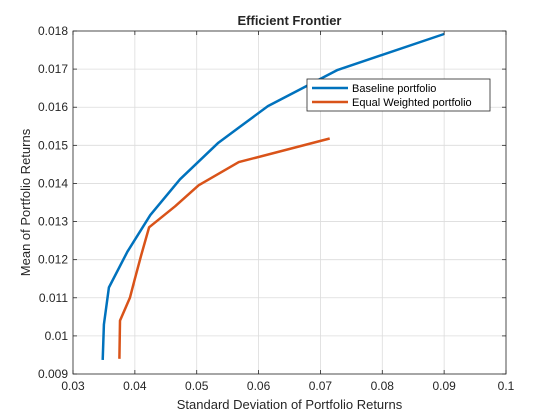  I want to click on chart-title: Efficient Frontier, so click(289, 20).